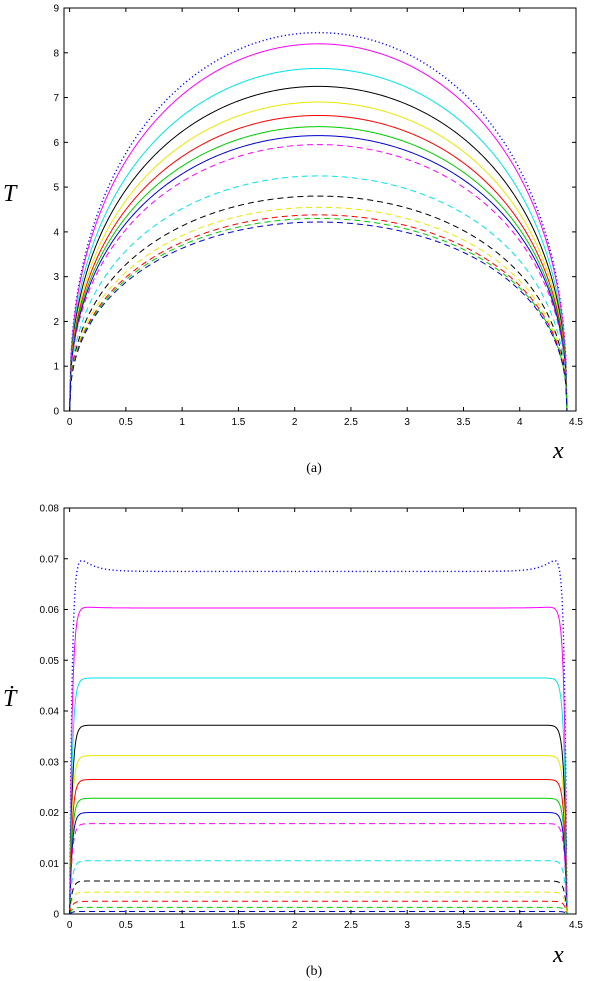 The width and height of the screenshot is (589, 981). Describe the element at coordinates (50, 712) in the screenshot. I see `y-tick-label-b-4: 0.04` at that location.